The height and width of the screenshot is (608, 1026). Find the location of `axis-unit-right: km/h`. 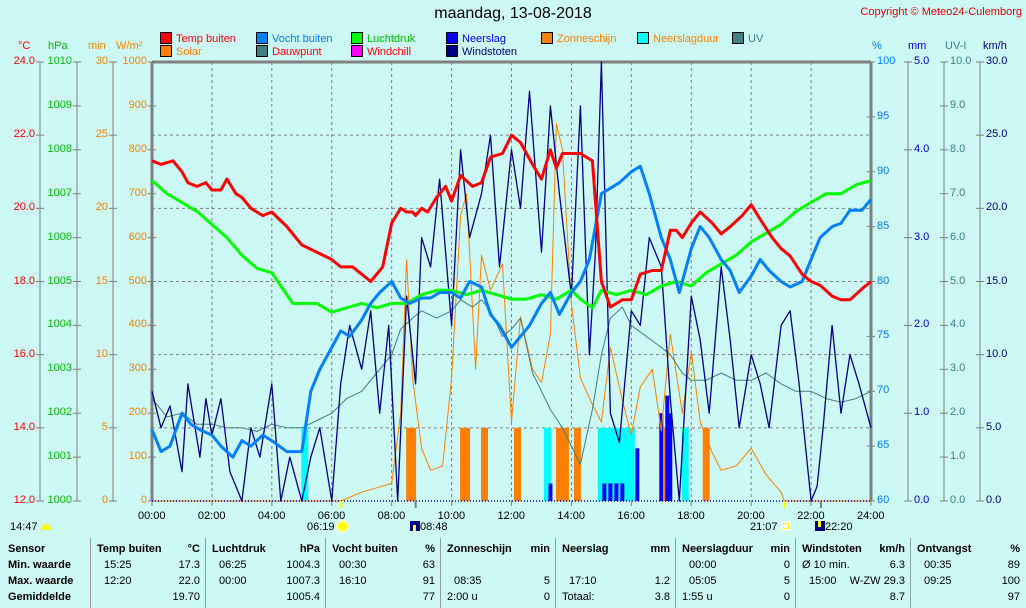

axis-unit-right: km/h is located at coordinates (995, 46).